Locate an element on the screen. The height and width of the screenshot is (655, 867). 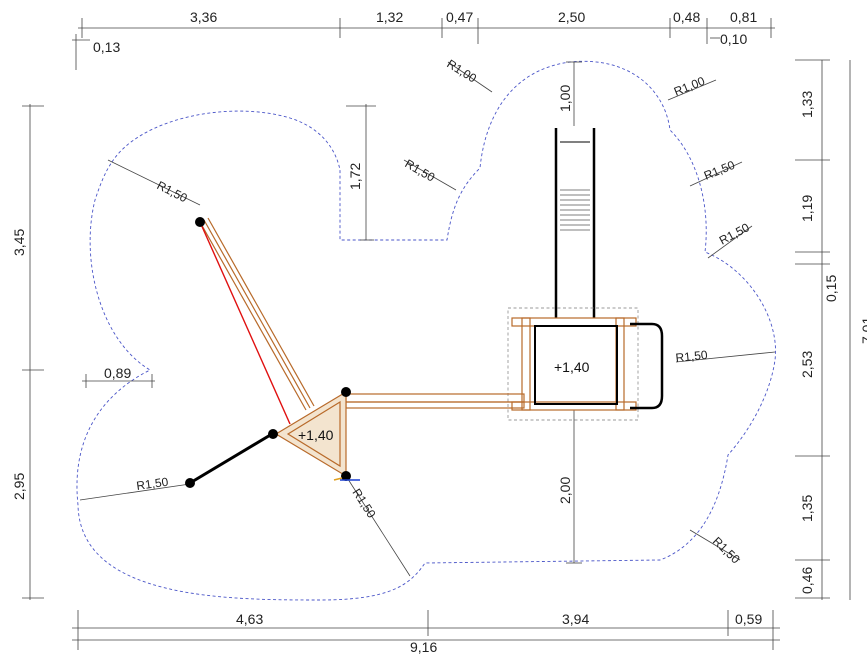
dim-top-5: 0,48 is located at coordinates (686, 17).